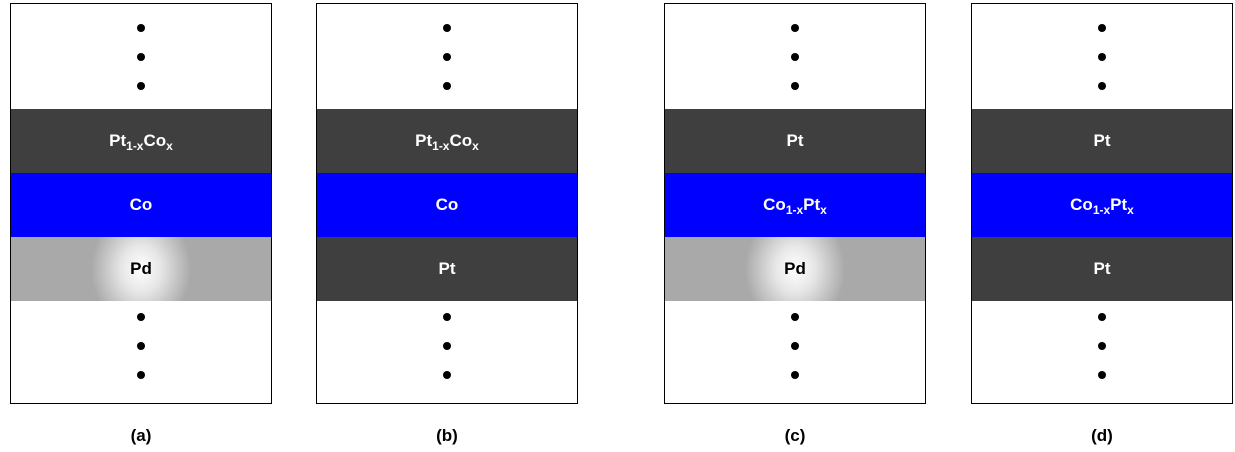  What do you see at coordinates (795, 435) in the screenshot?
I see `caption-c: (c)` at bounding box center [795, 435].